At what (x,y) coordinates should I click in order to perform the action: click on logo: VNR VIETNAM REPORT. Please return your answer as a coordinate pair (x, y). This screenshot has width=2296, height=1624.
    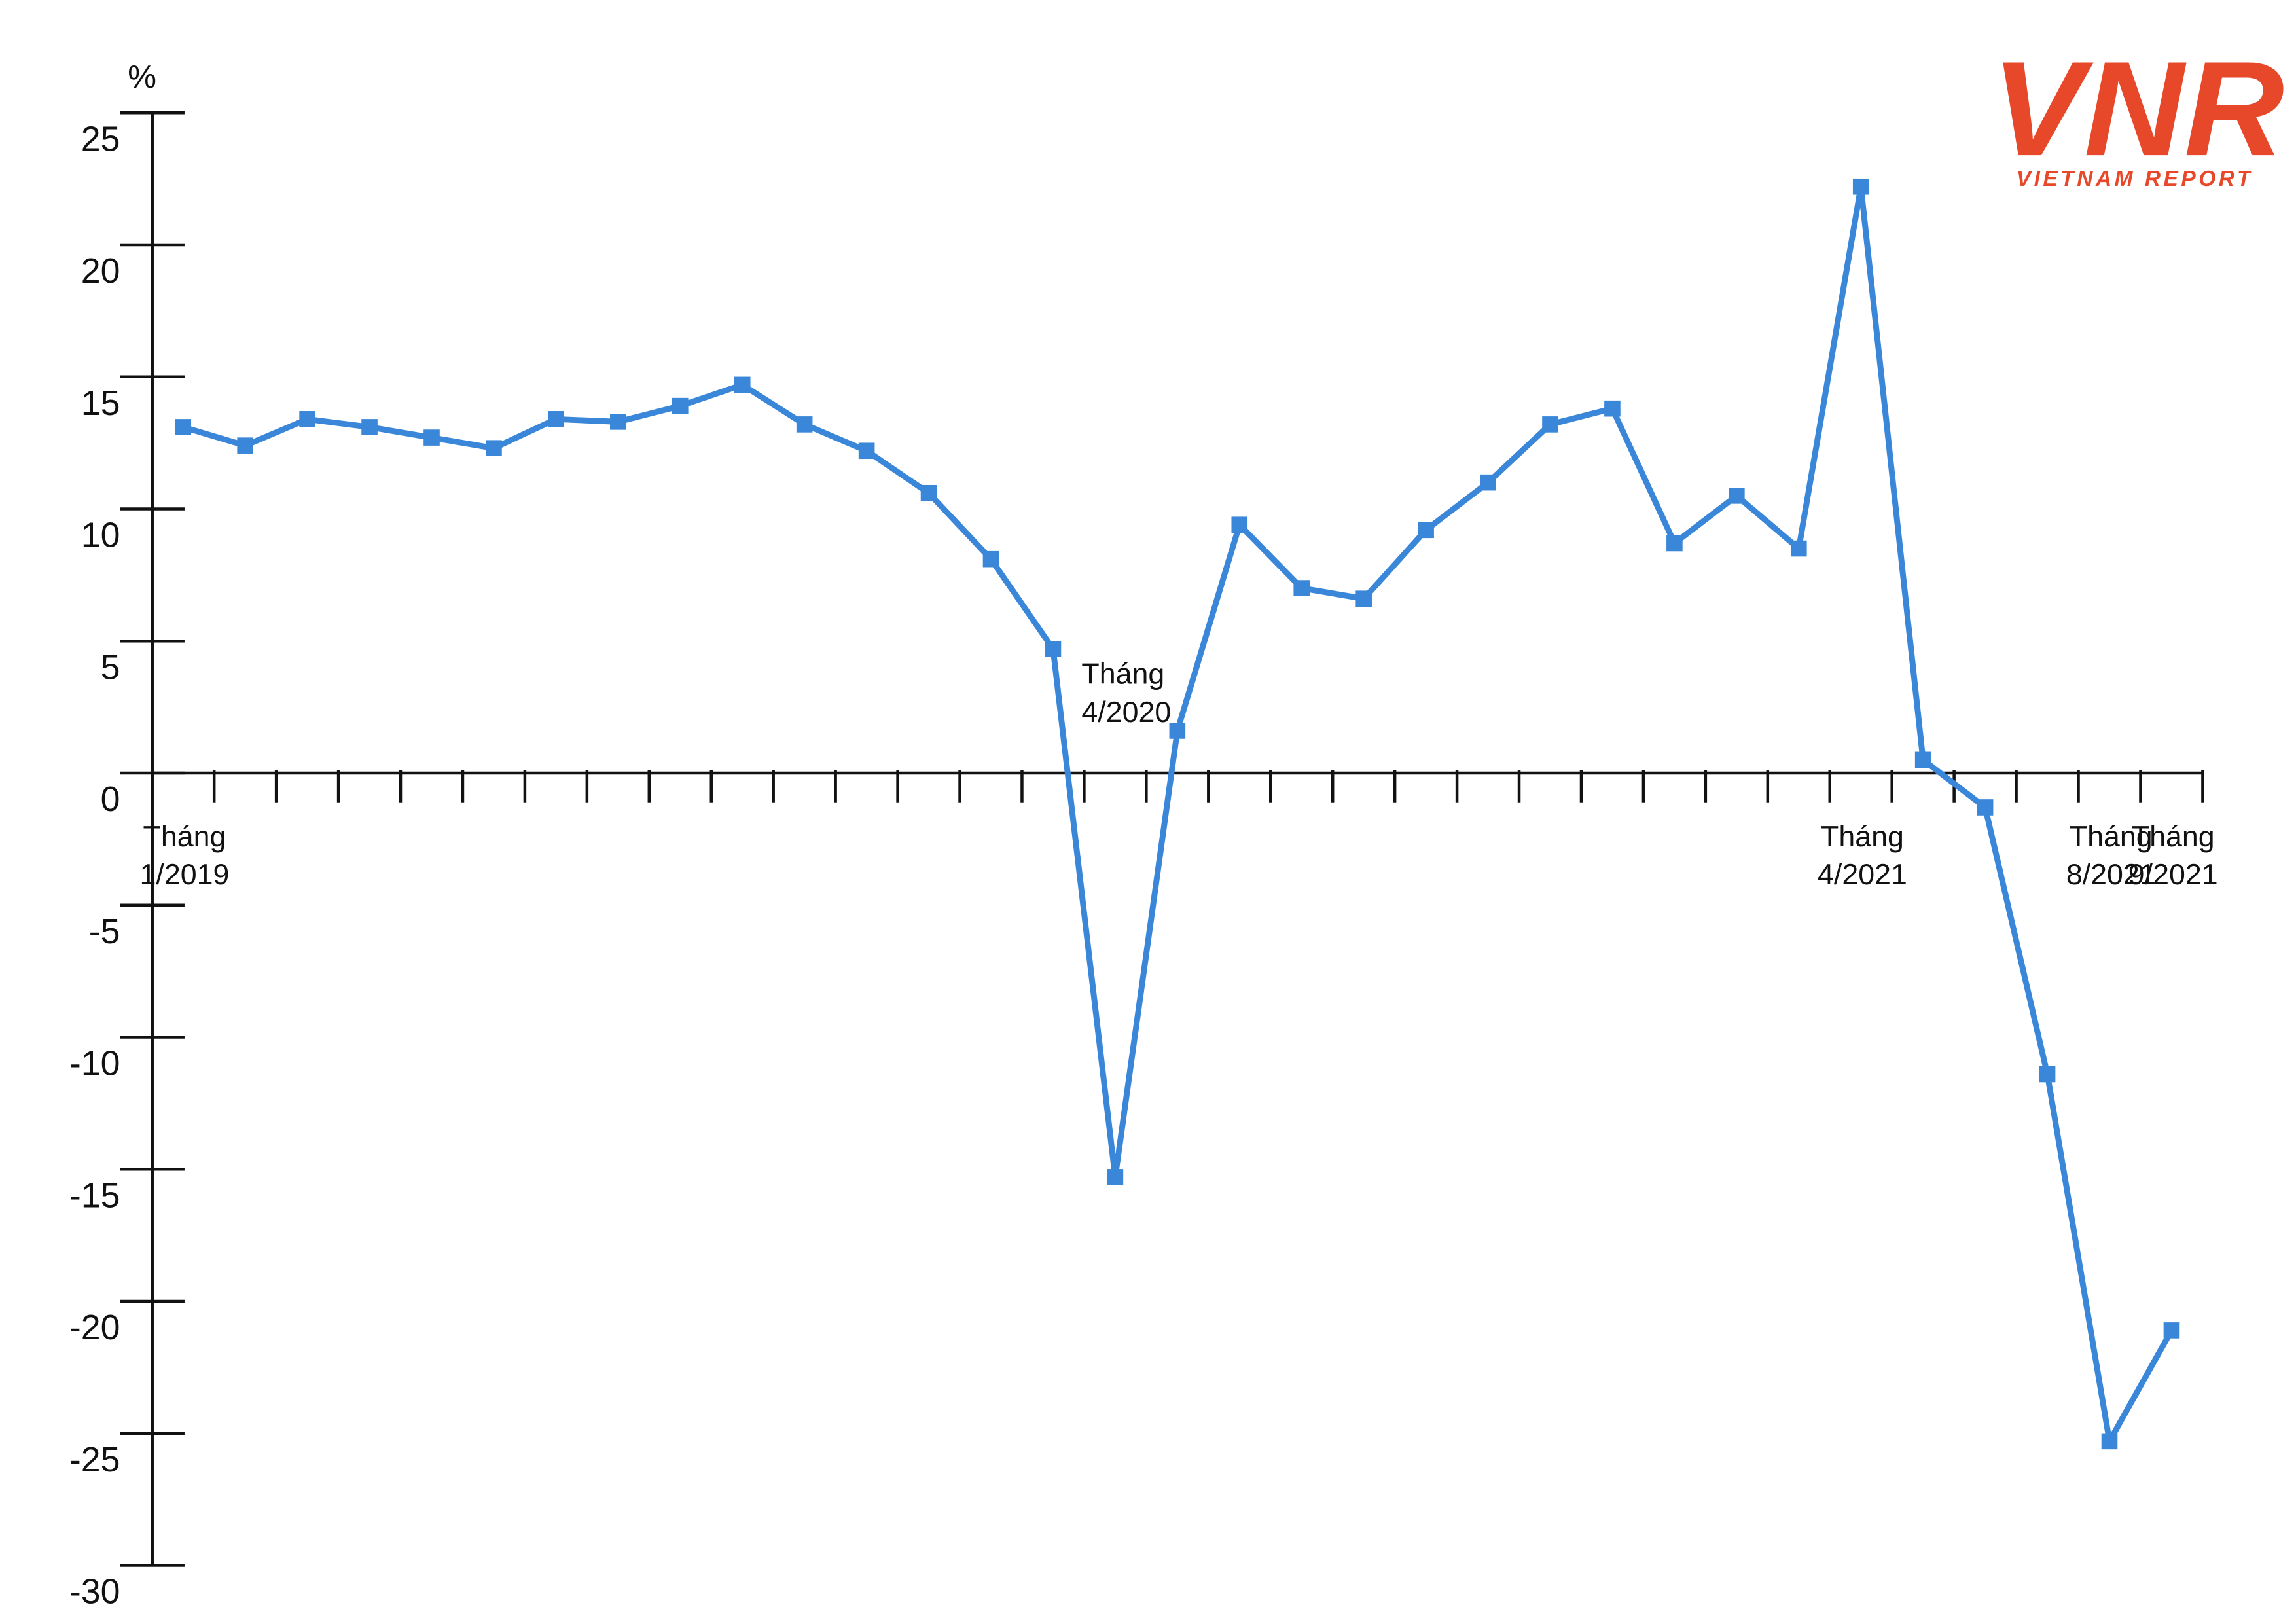
    Looking at the image, I should click on (2138, 112).